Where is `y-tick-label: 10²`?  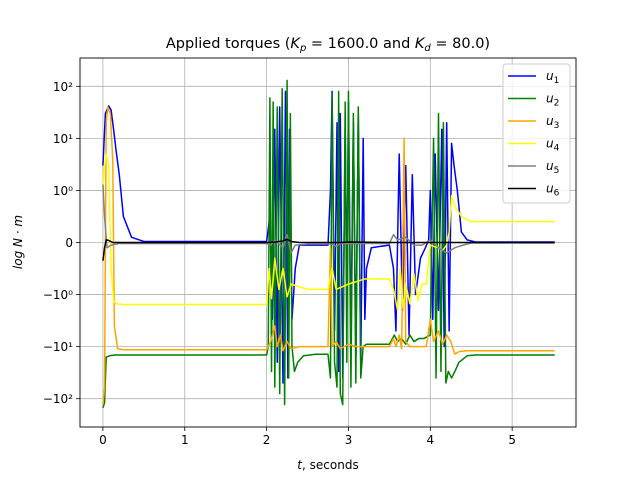 y-tick-label: 10² is located at coordinates (63, 87).